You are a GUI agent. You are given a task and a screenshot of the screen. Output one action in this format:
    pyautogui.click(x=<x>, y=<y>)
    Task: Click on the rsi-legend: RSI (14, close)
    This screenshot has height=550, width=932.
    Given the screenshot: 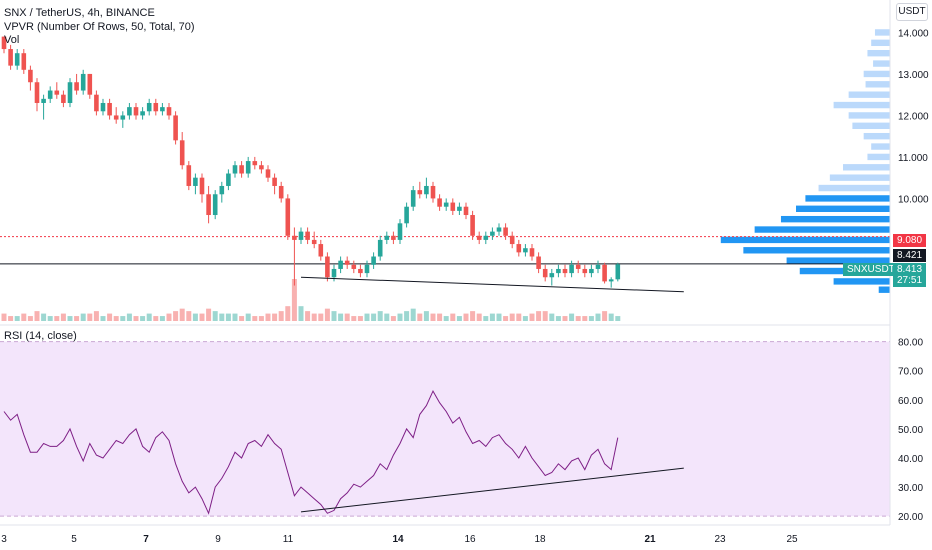 What is the action you would take?
    pyautogui.click(x=40, y=336)
    